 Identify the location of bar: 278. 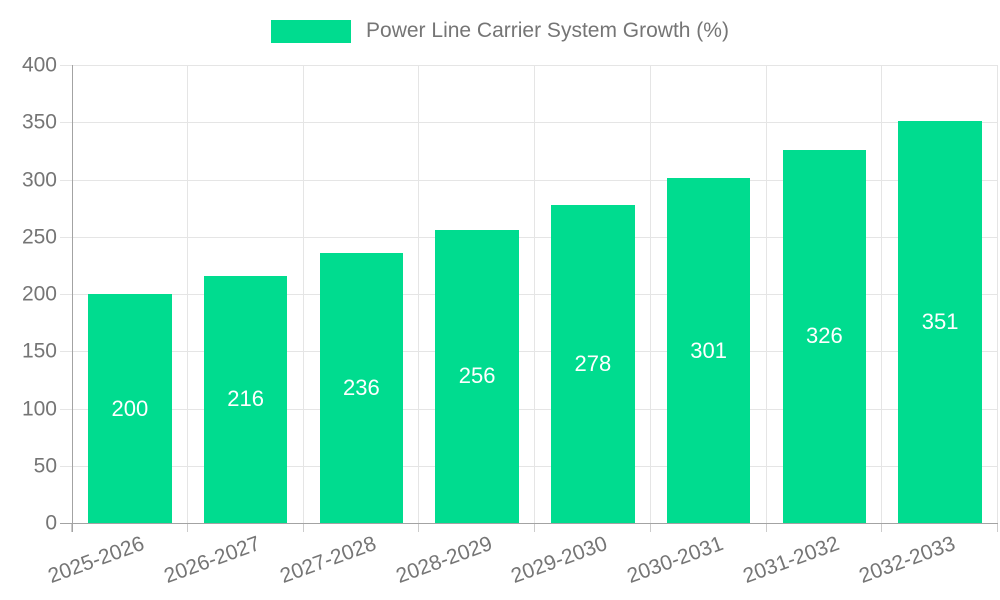
(593, 363).